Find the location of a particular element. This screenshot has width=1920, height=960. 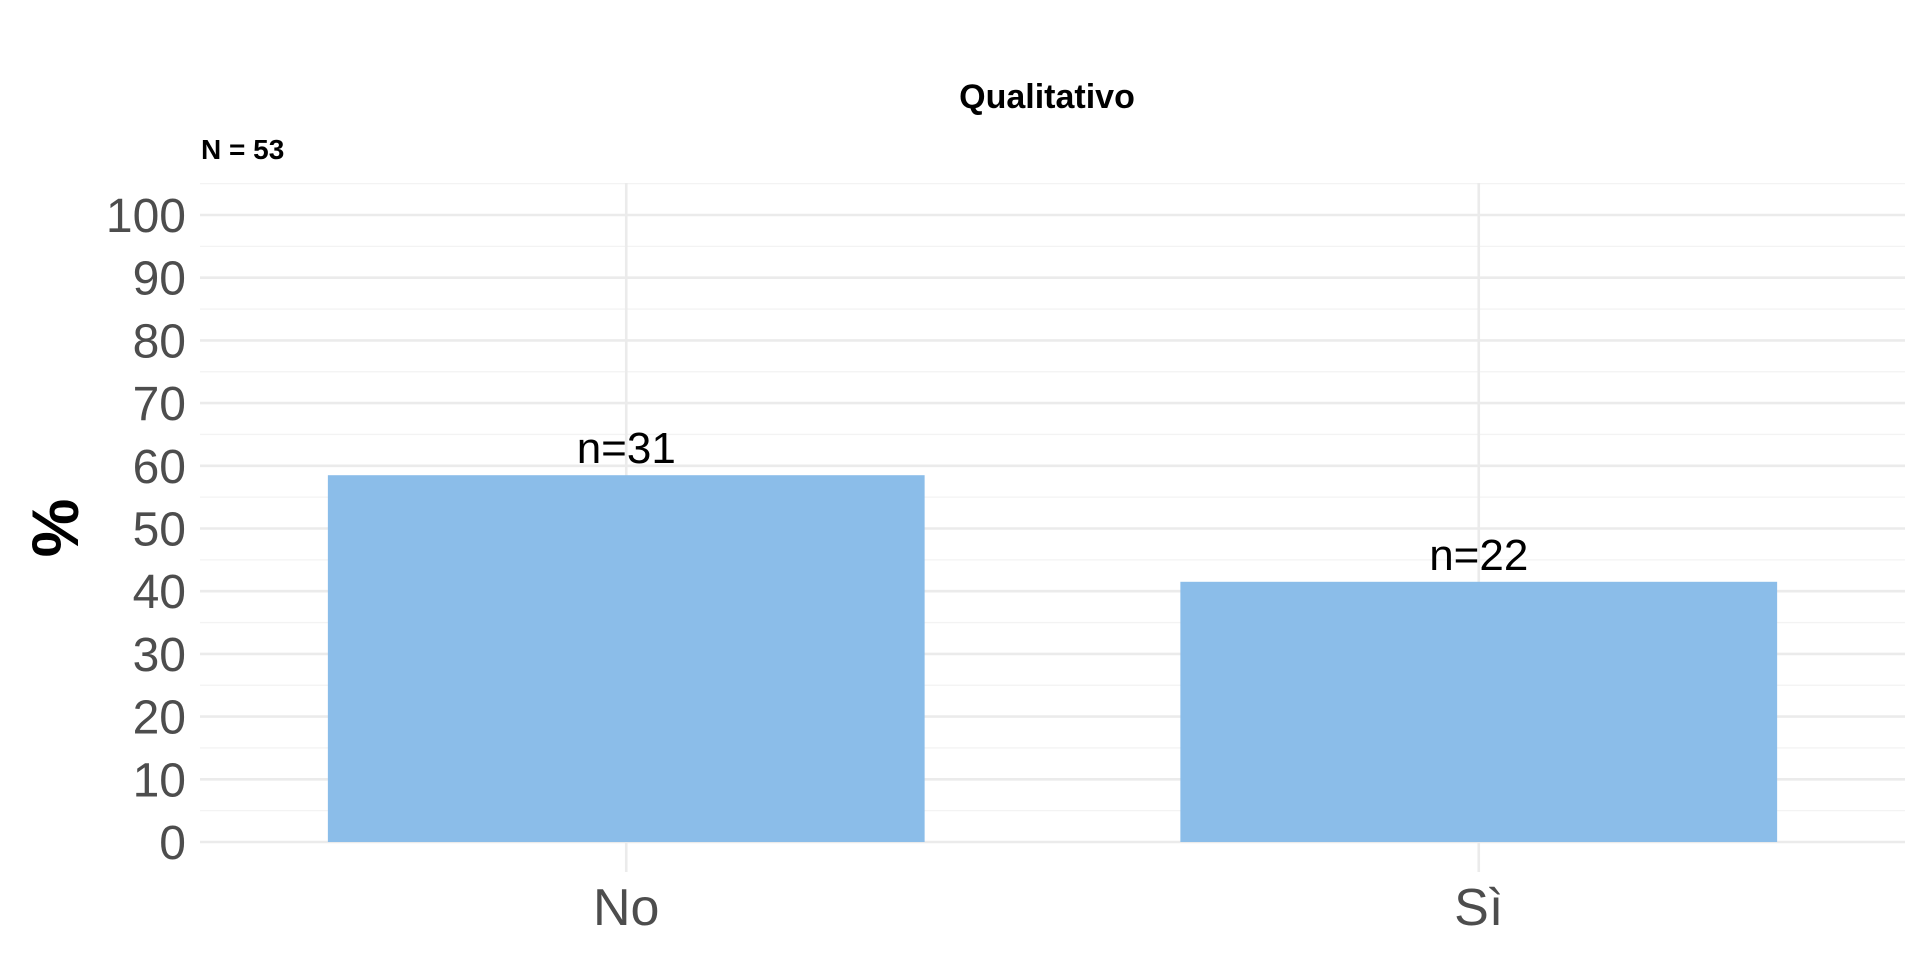

data-label: n=22 is located at coordinates (1478, 555).